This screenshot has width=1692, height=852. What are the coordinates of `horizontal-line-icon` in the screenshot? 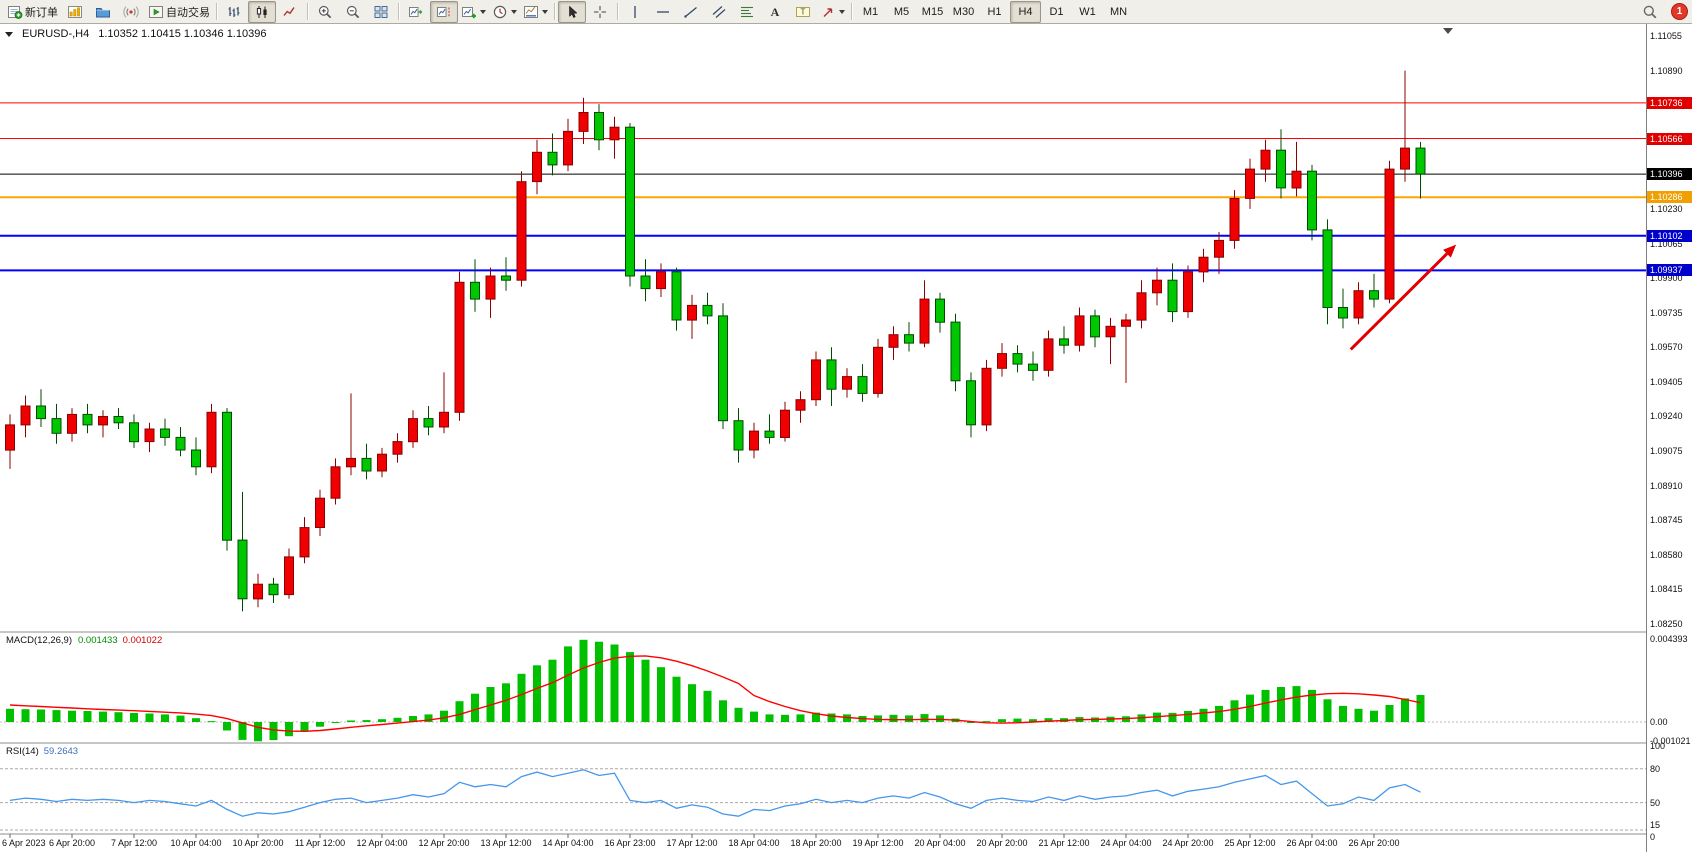 It's located at (663, 12).